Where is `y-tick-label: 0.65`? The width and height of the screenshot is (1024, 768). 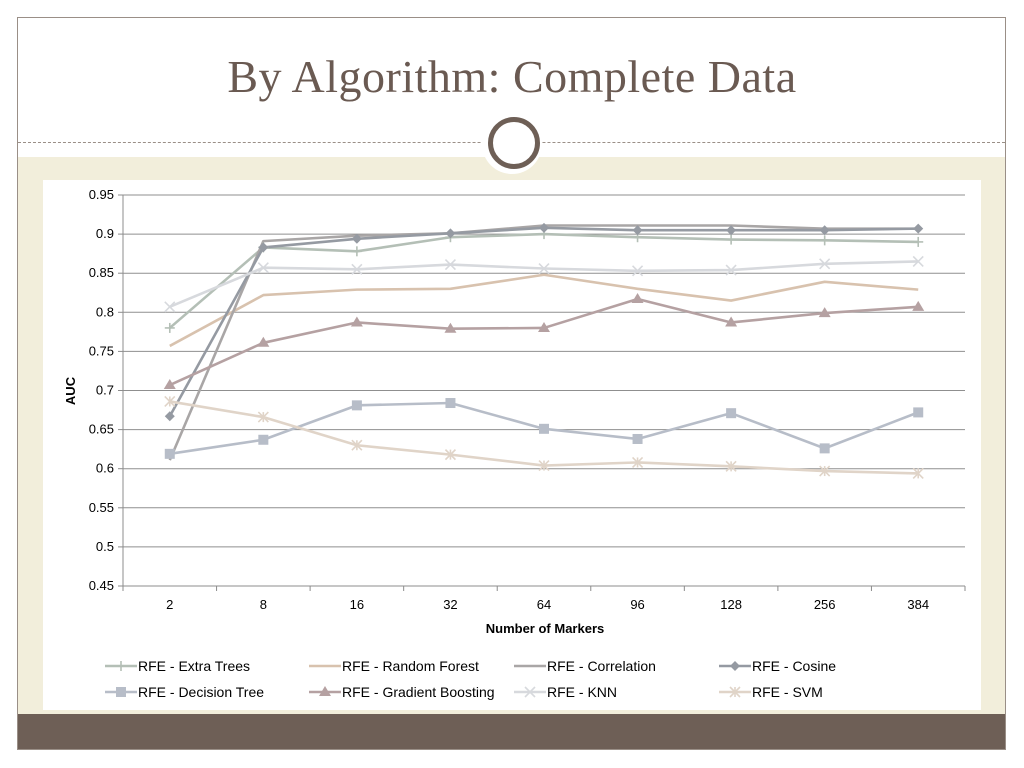
y-tick-label: 0.65 is located at coordinates (101, 429).